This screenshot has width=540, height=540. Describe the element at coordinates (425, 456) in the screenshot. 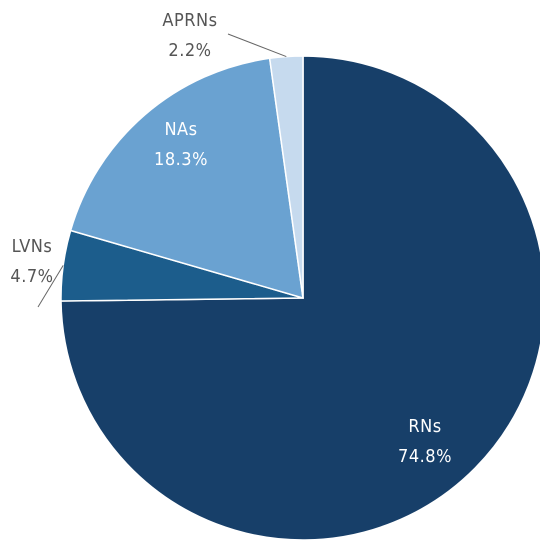

I see `slice-value-label: 74.8%` at that location.